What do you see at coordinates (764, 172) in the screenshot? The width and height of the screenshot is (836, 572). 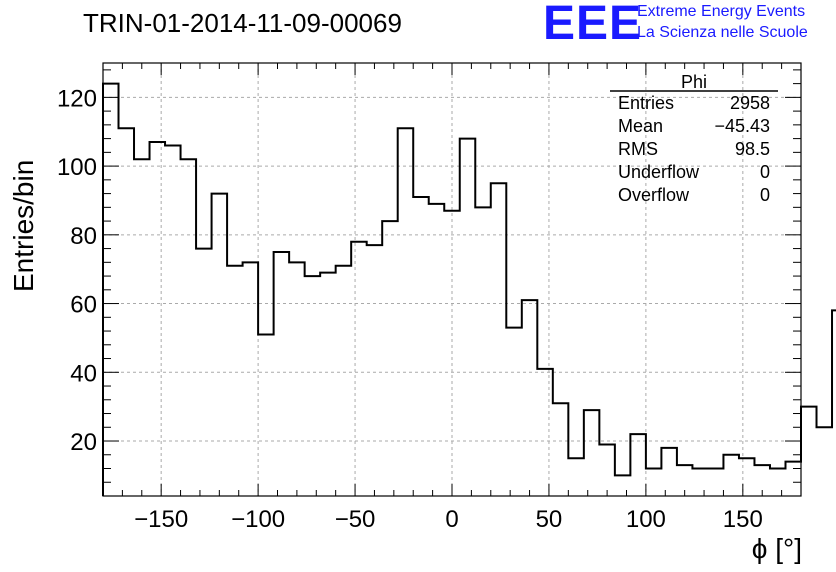 I see `stats-value-underflow: 0` at bounding box center [764, 172].